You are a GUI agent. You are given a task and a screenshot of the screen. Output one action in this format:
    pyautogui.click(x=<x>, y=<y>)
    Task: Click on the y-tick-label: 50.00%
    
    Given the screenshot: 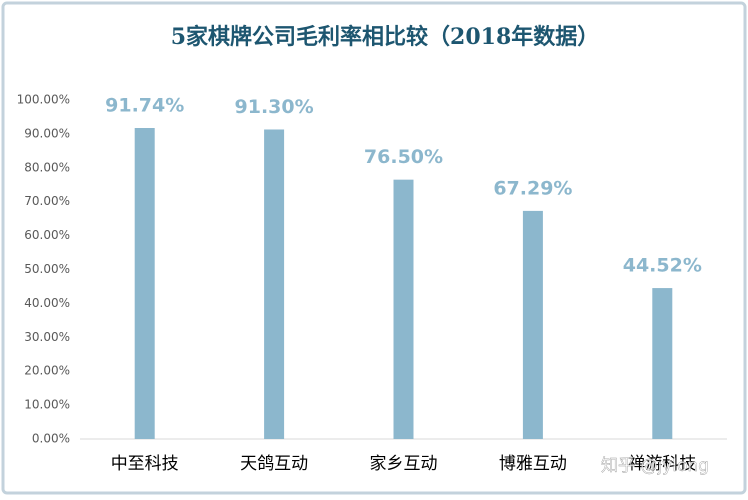 What is the action you would take?
    pyautogui.click(x=47, y=269)
    